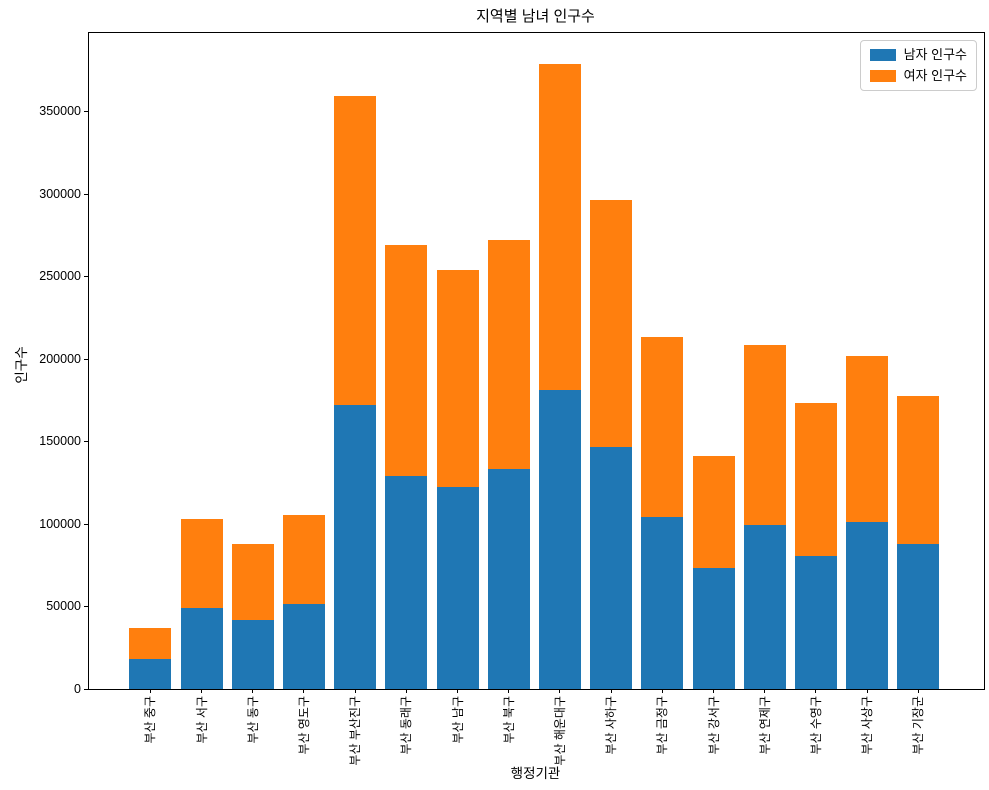 The width and height of the screenshot is (989, 790). What do you see at coordinates (252, 720) in the screenshot?
I see `x-tick-label: 부산 동구` at bounding box center [252, 720].